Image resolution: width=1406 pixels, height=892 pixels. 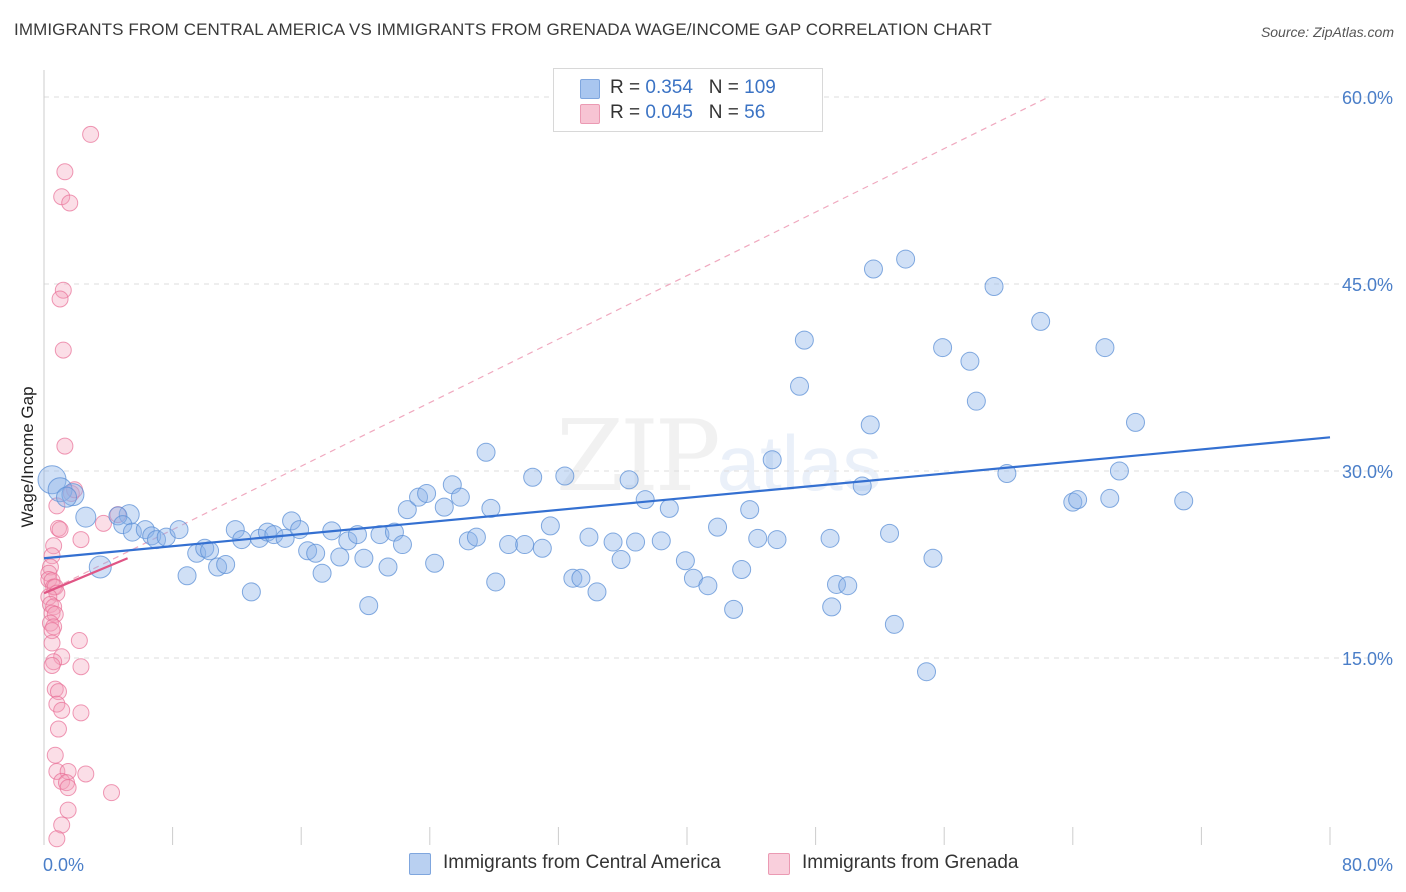 What do you see at coordinates (1367, 285) in the screenshot?
I see `y-tick-label: 45.0%` at bounding box center [1367, 285].